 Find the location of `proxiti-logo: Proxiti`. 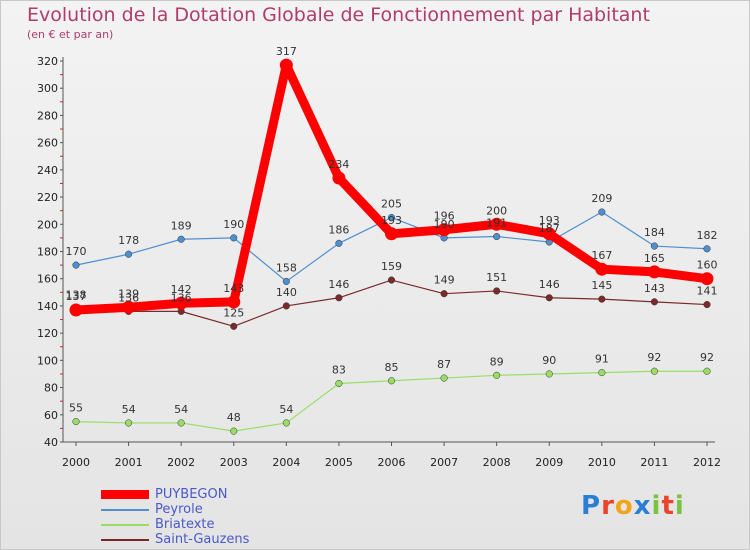

proxiti-logo: Proxiti is located at coordinates (633, 506).